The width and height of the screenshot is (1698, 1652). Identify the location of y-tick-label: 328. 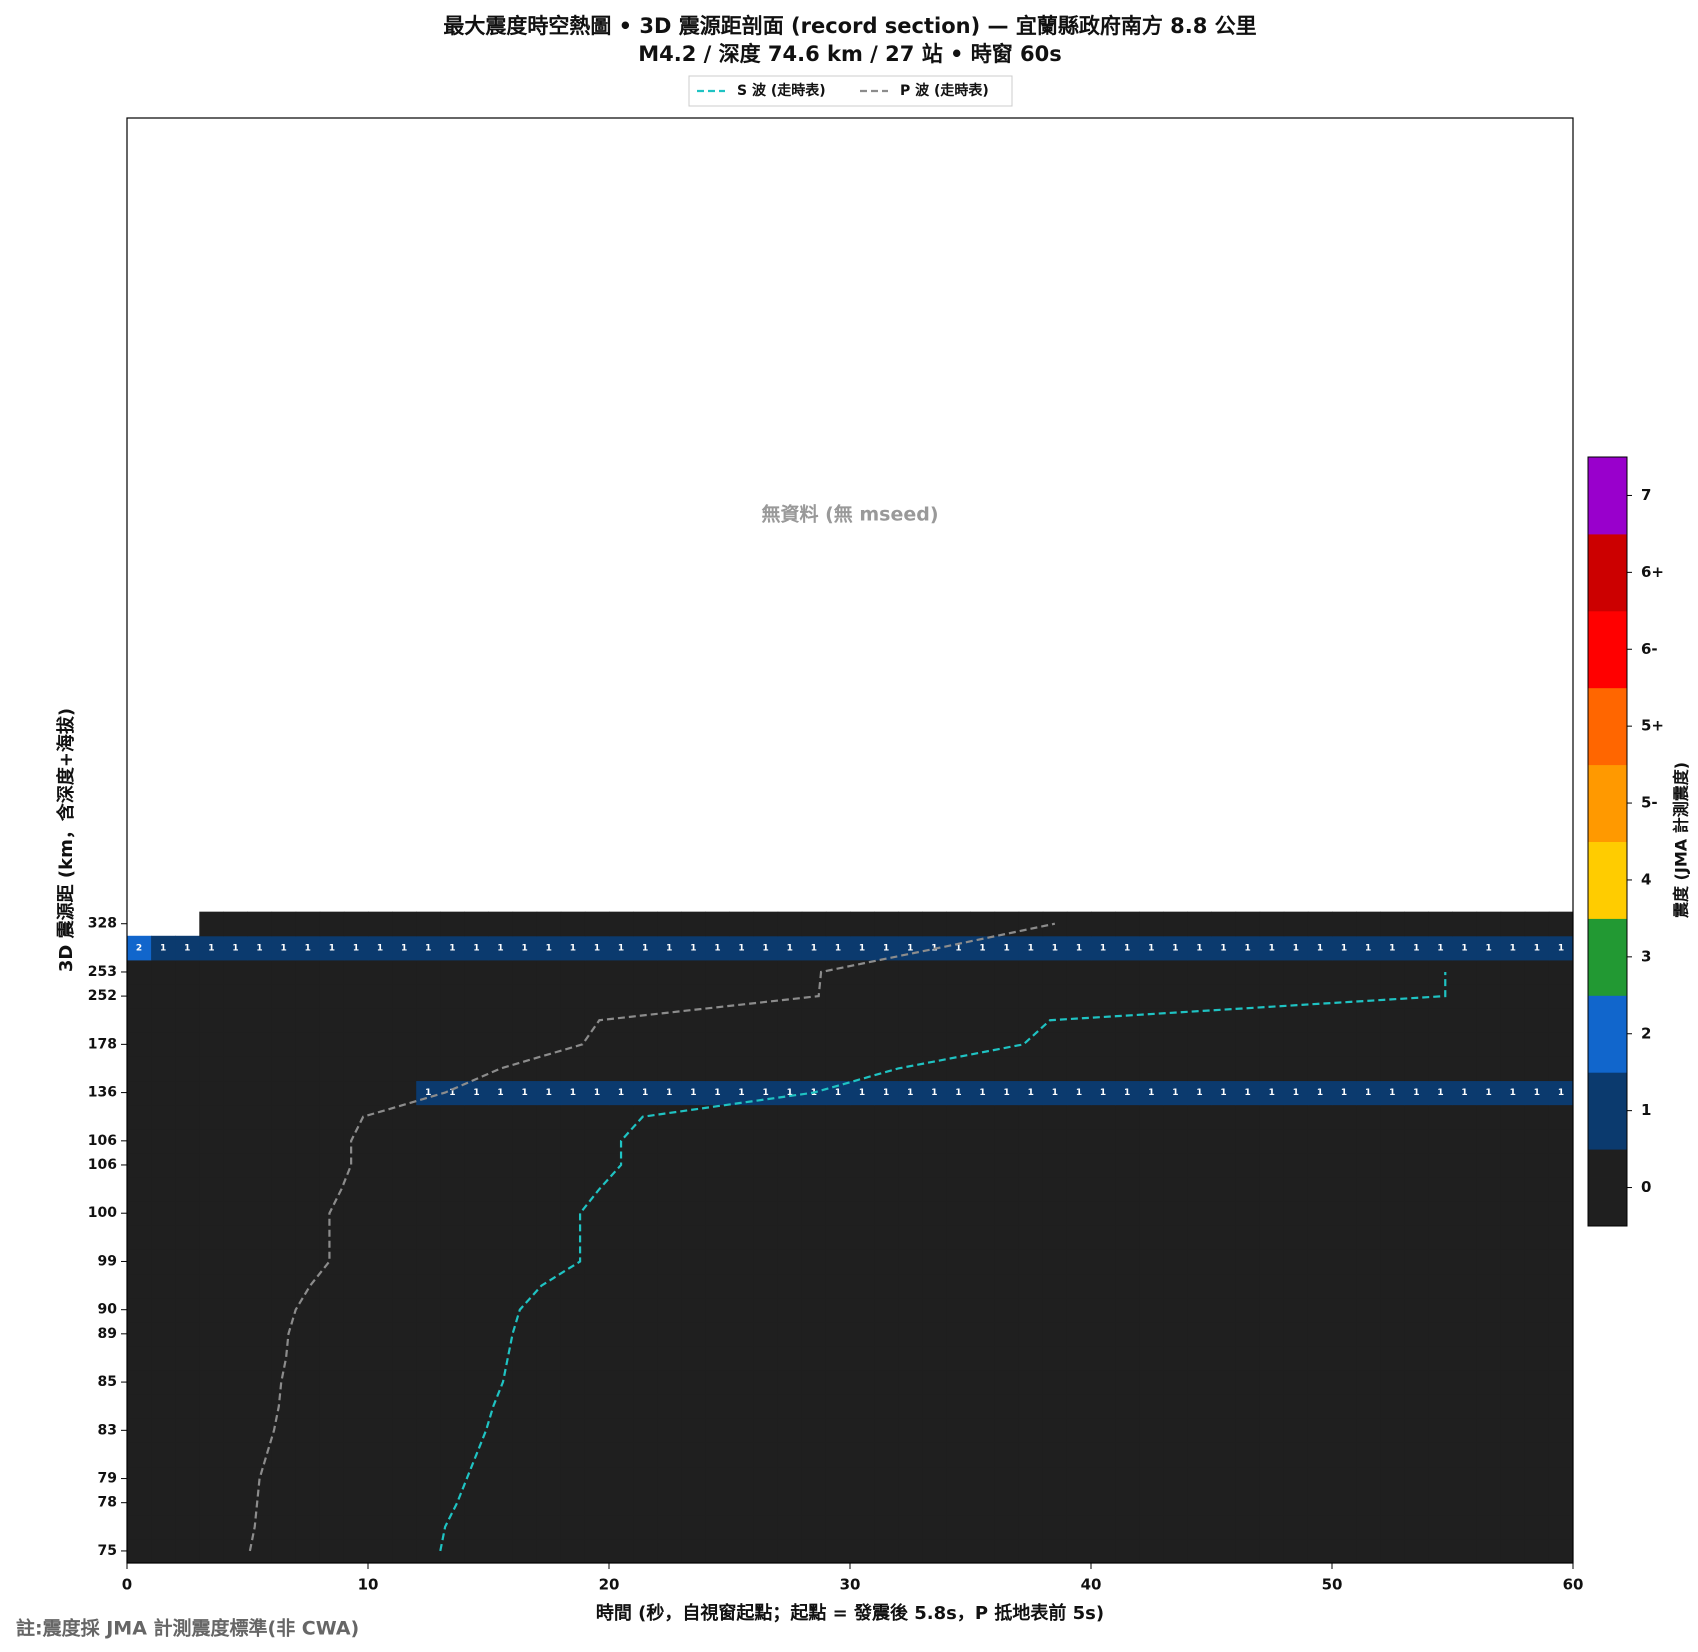
(102, 924).